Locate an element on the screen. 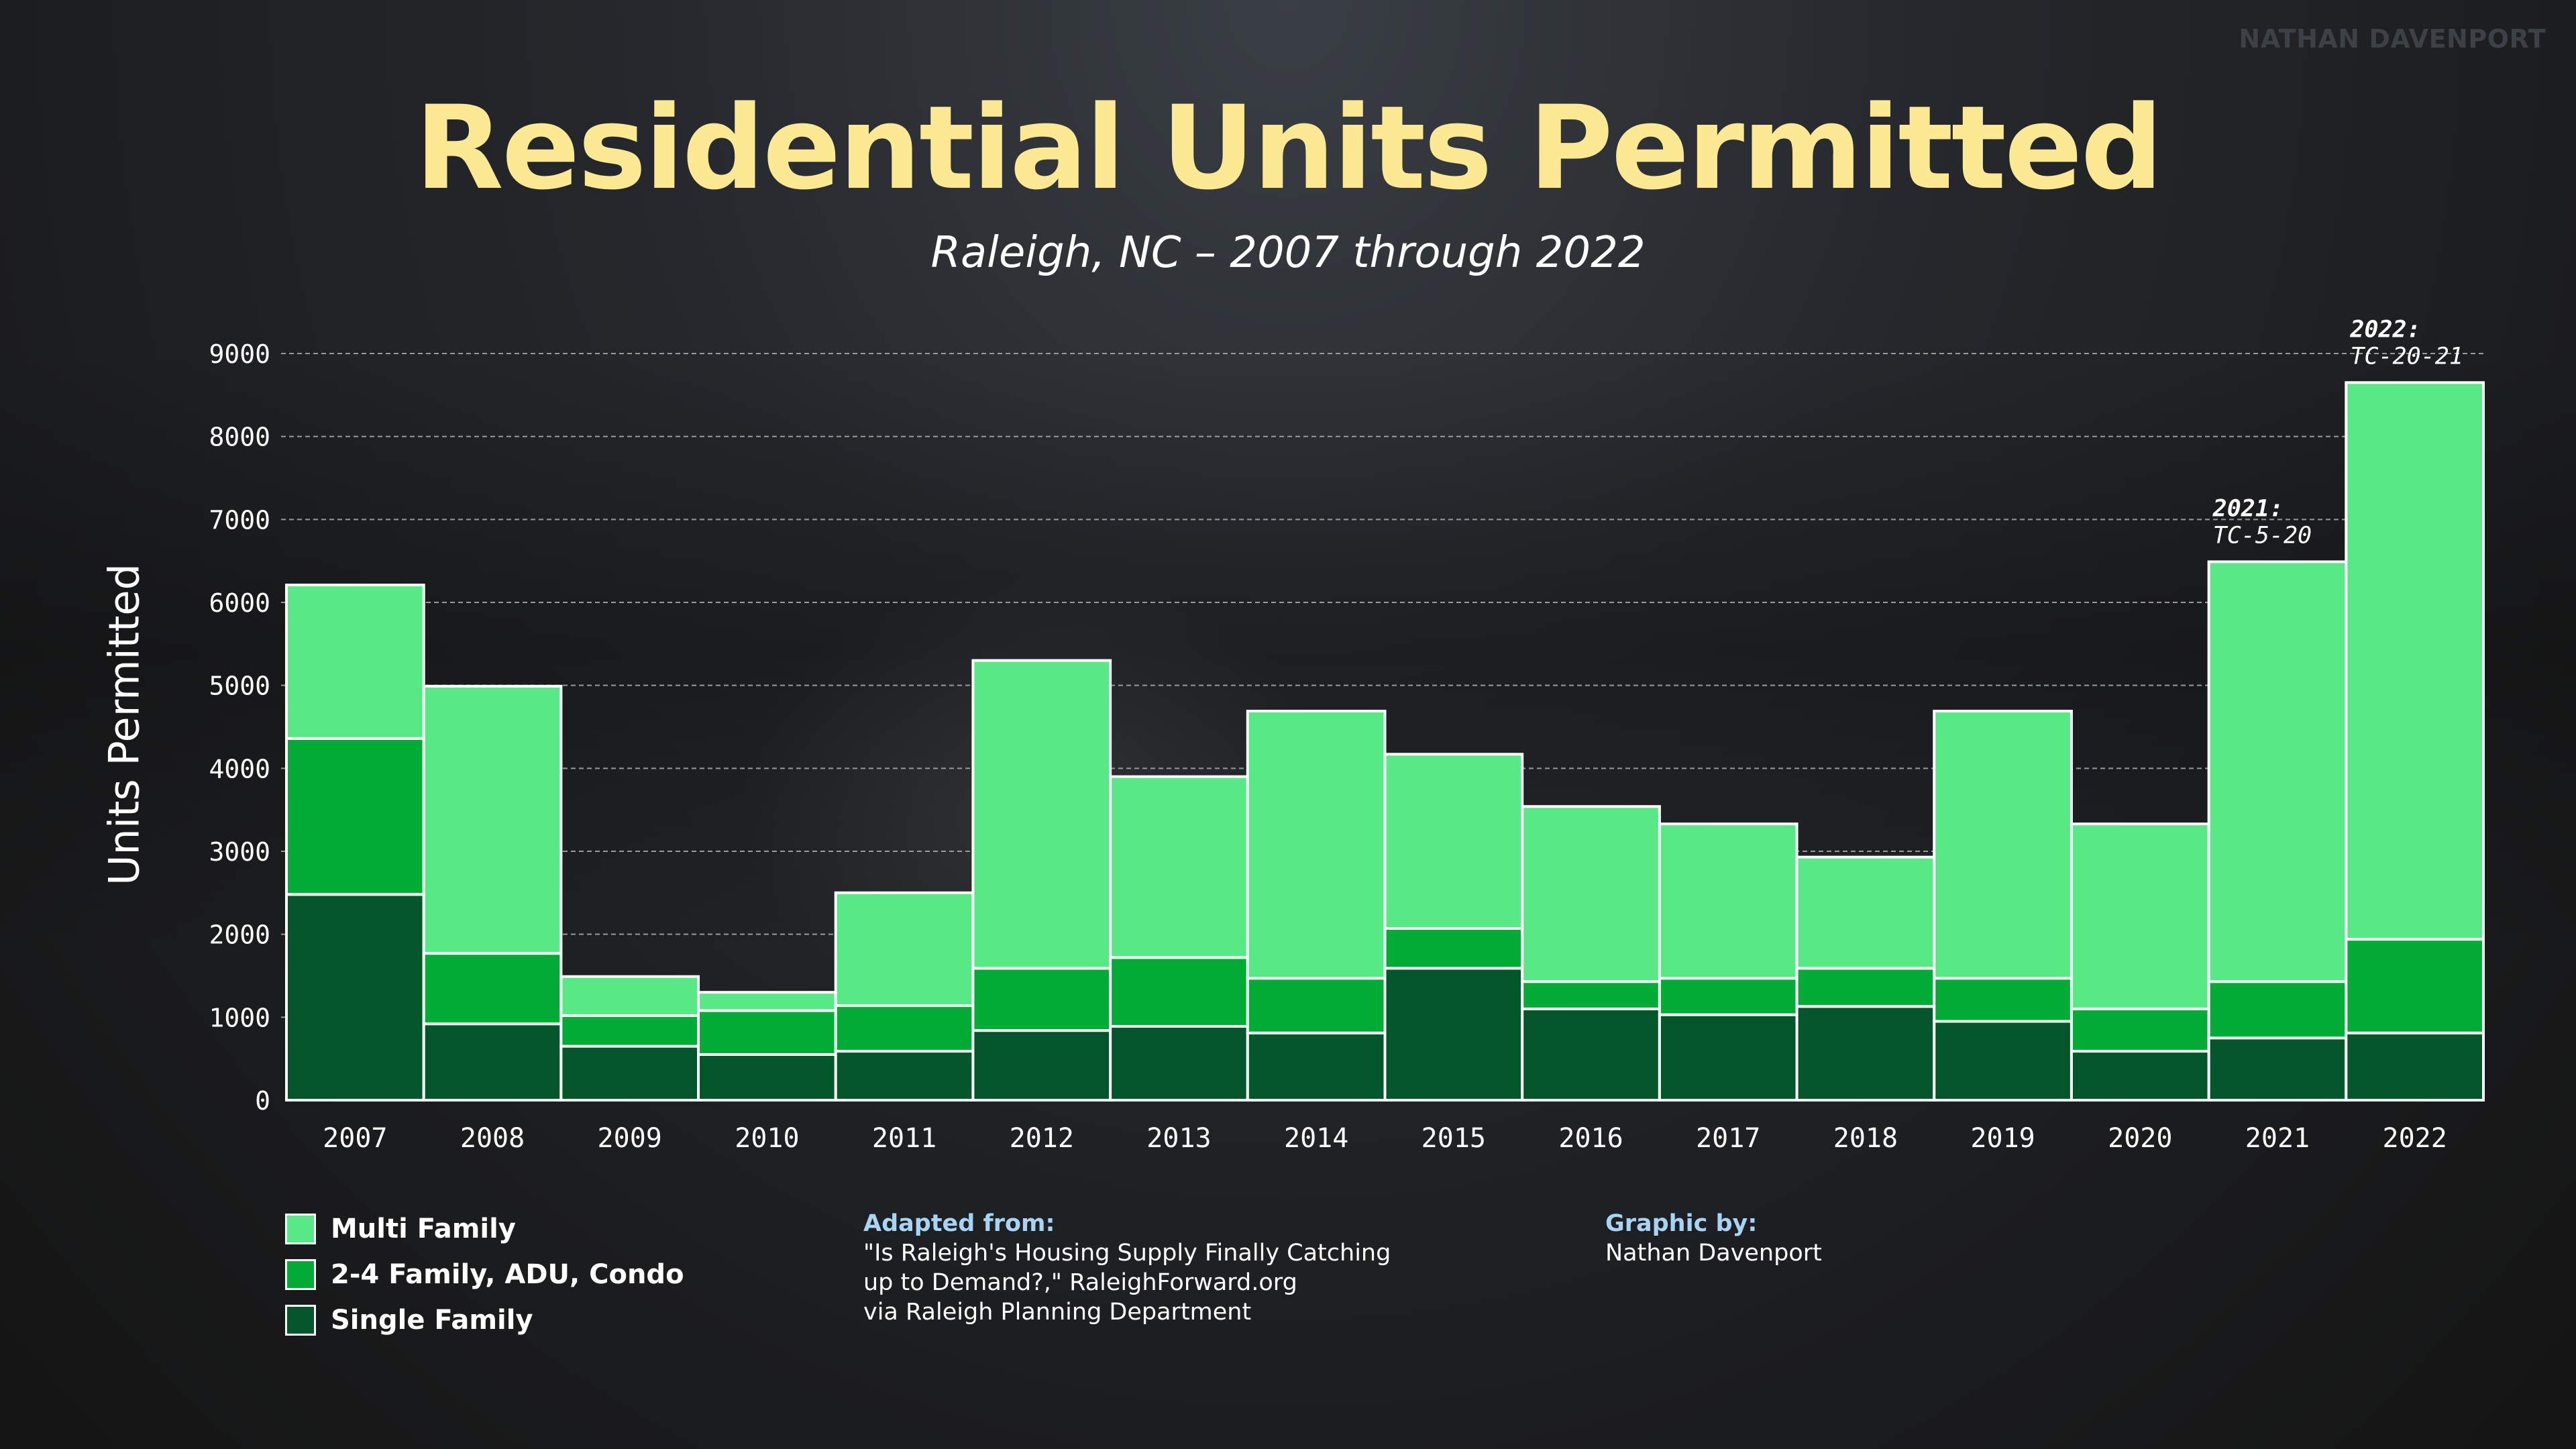 Image resolution: width=2576 pixels, height=1449 pixels. source-credit-line: via Raleigh Planning Department is located at coordinates (1057, 1312).